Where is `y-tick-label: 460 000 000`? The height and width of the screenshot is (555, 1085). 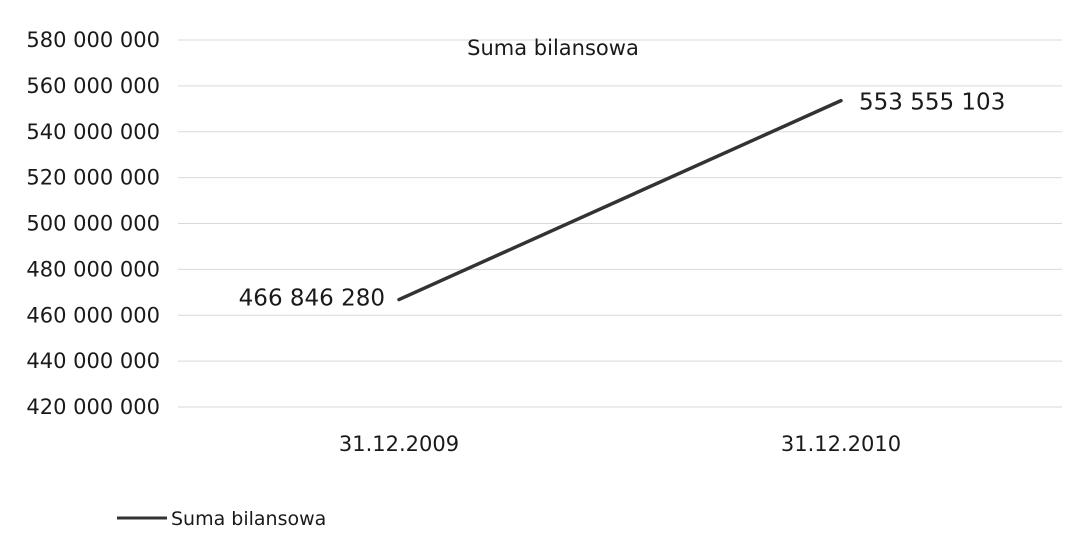
y-tick-label: 460 000 000 is located at coordinates (93, 315).